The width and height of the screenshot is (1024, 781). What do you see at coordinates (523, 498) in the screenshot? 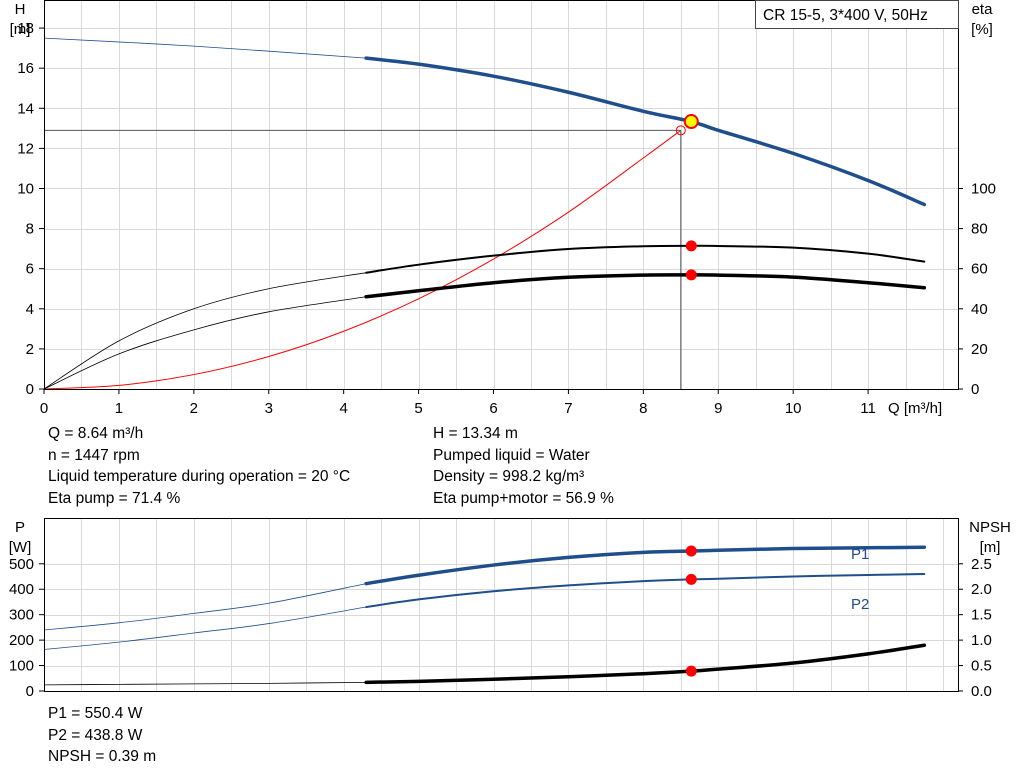
I see `eta-pump-motor-readout: Eta pump+motor = 56.9 %` at bounding box center [523, 498].